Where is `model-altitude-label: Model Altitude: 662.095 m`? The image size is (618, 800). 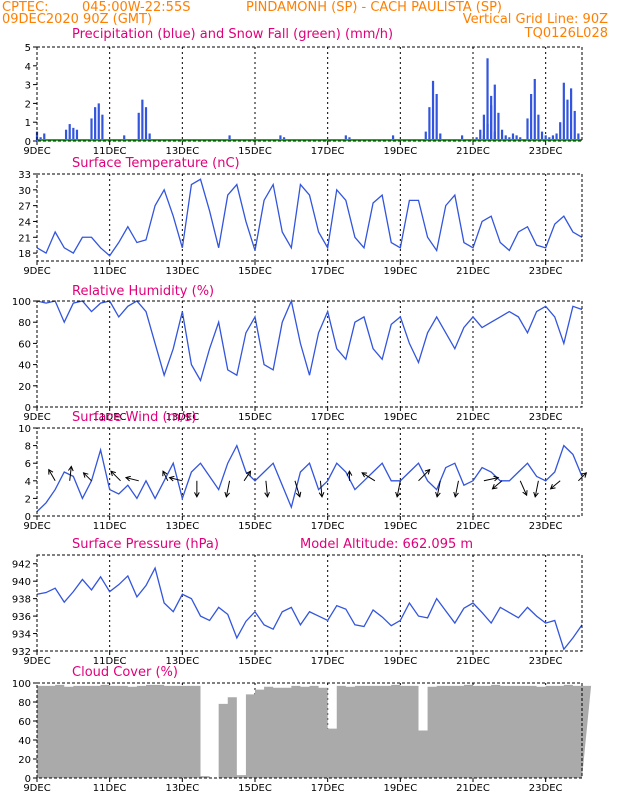 model-altitude-label: Model Altitude: 662.095 m is located at coordinates (386, 544).